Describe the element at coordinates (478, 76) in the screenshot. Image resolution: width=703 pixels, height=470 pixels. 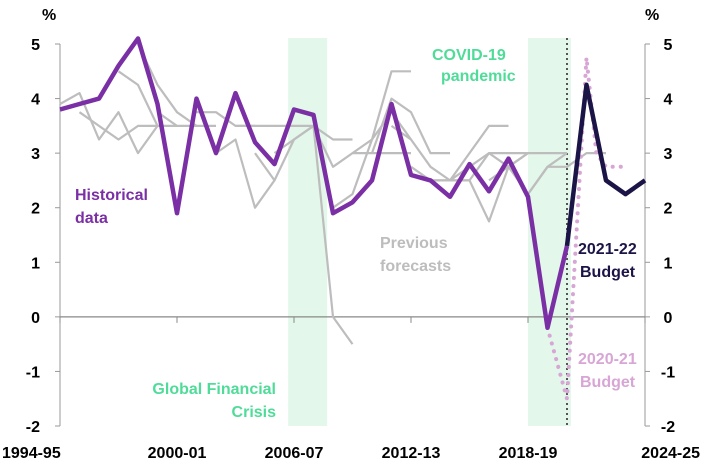
I see `covid-label-line2: pandemic` at that location.